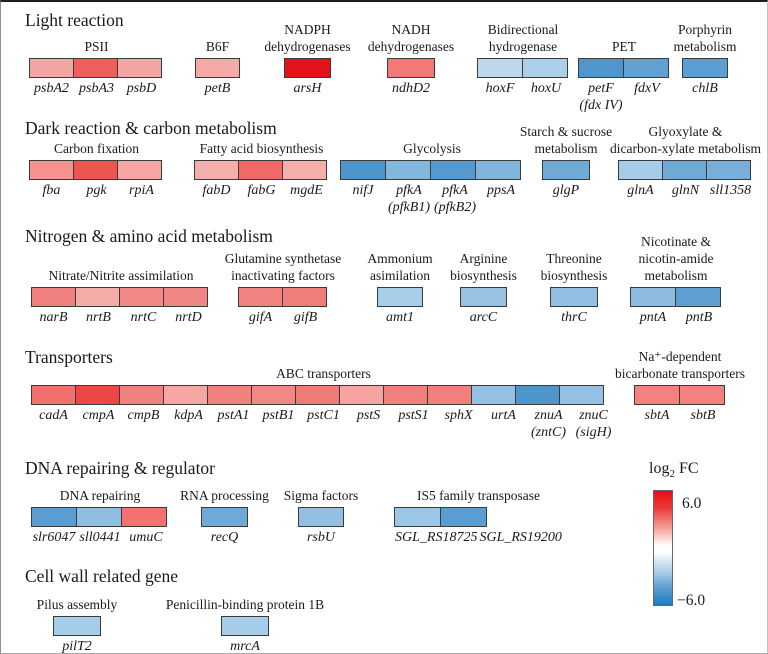 The width and height of the screenshot is (768, 654). I want to click on group-ammonium-asimilation: Ammonium asimilation amt1, so click(399, 288).